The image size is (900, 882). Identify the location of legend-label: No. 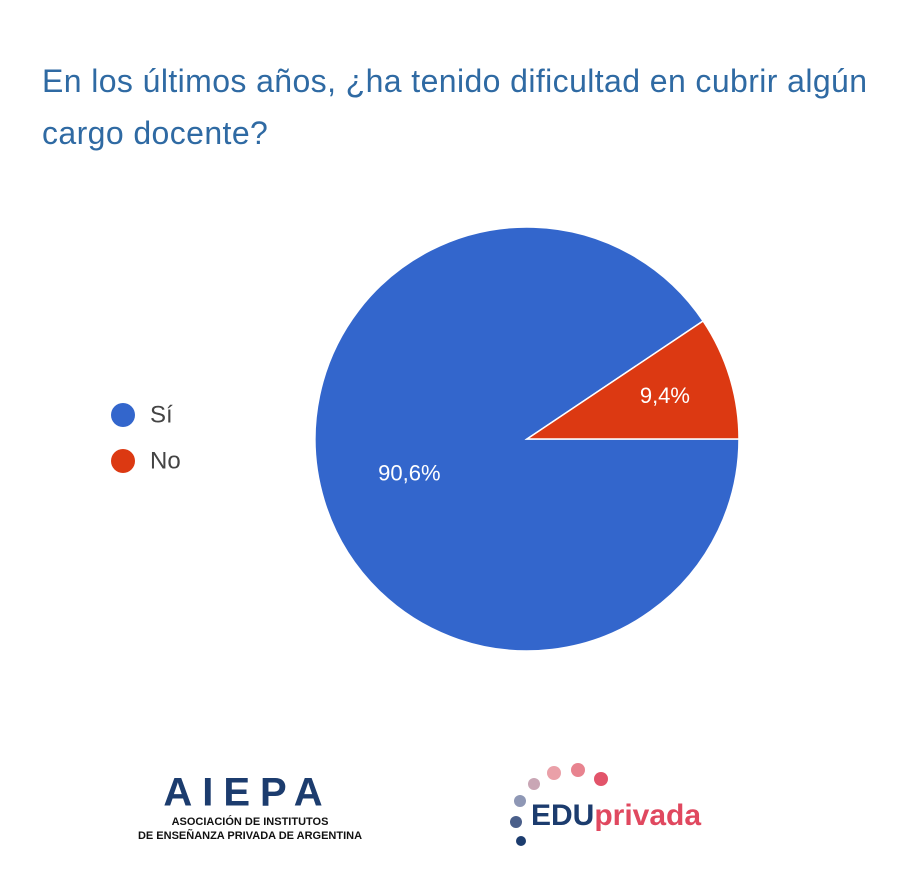
(165, 460).